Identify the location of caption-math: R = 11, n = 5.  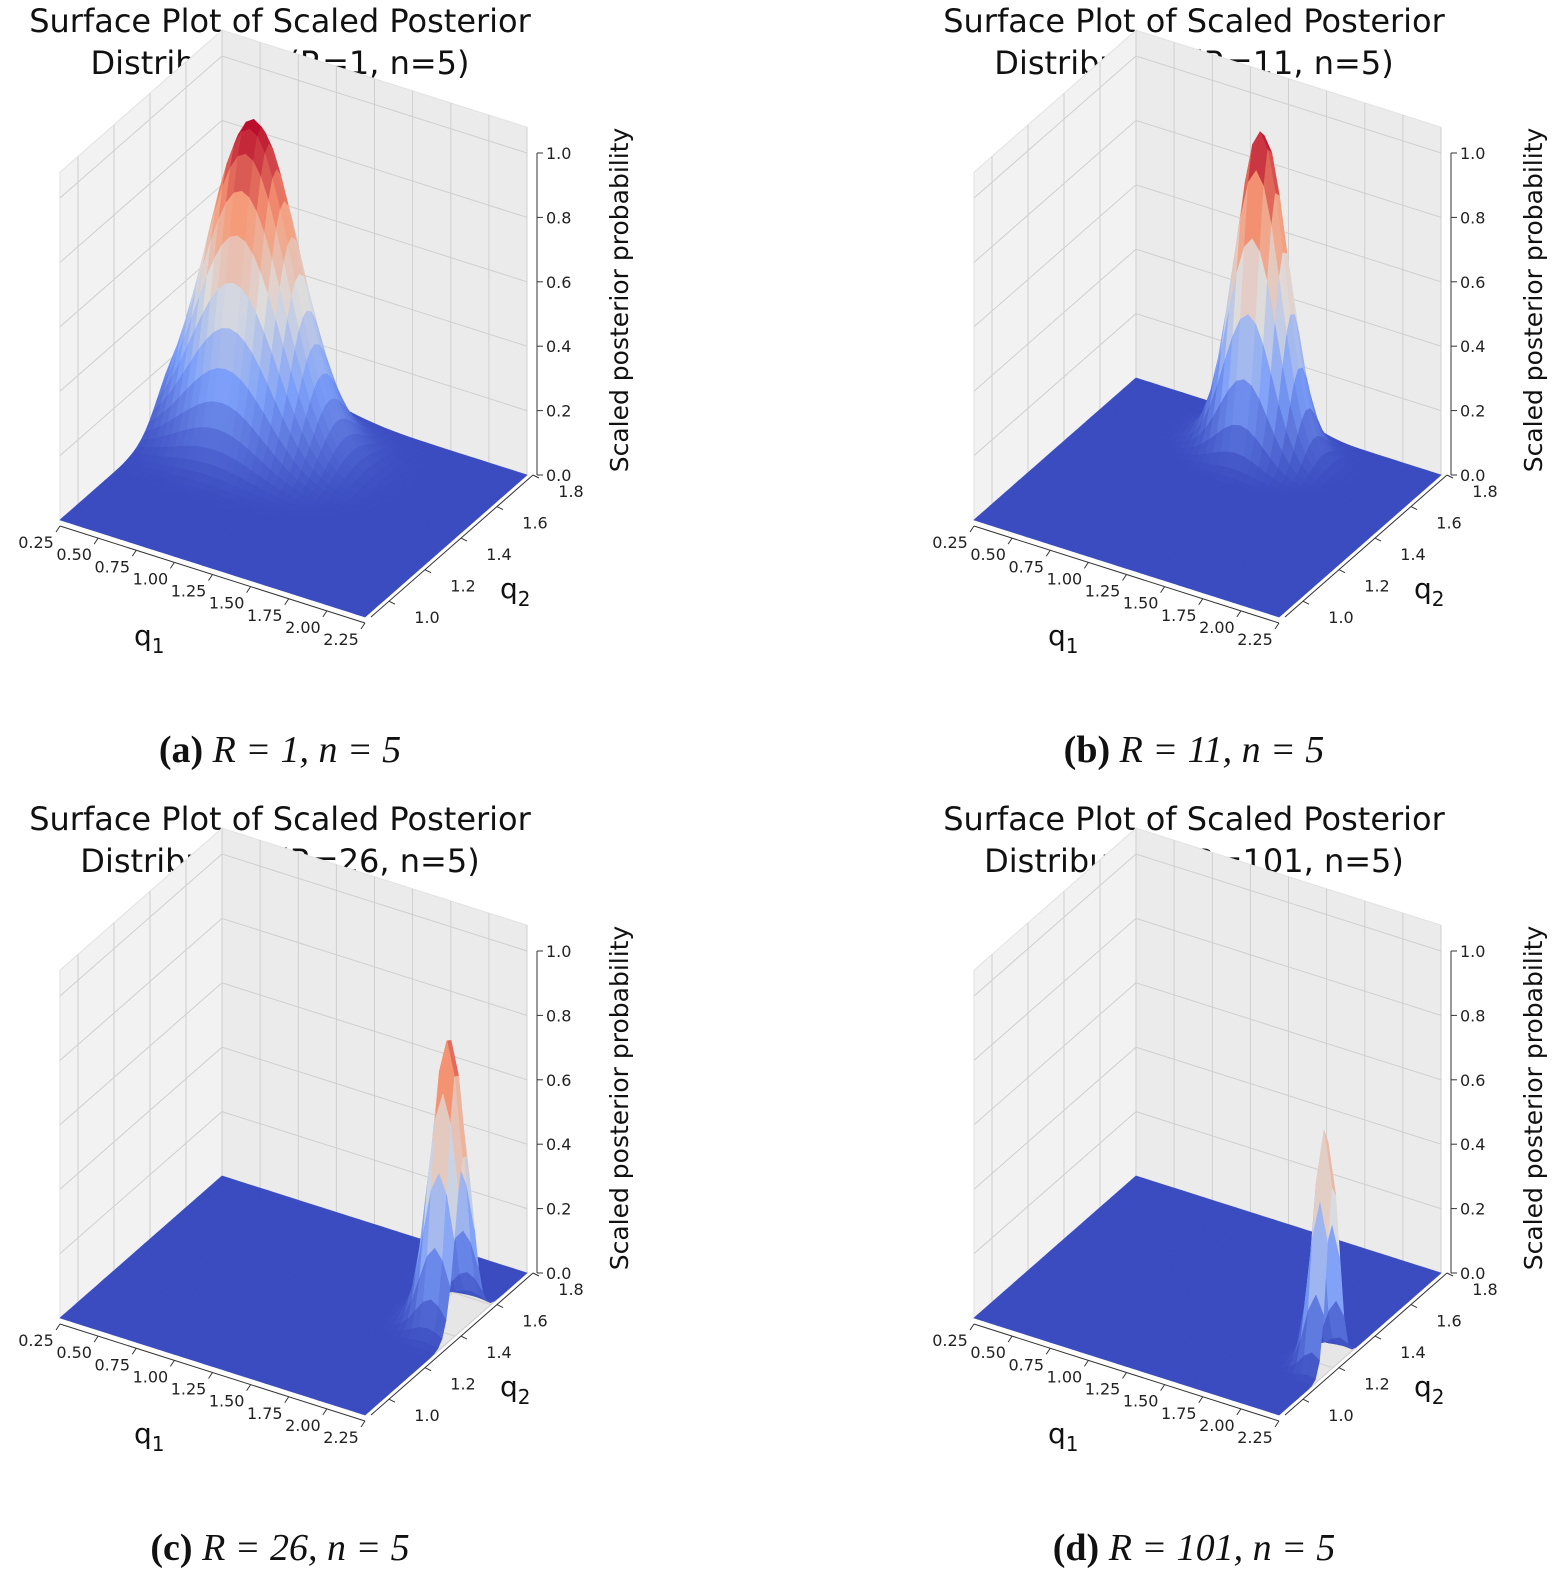
(1222, 750).